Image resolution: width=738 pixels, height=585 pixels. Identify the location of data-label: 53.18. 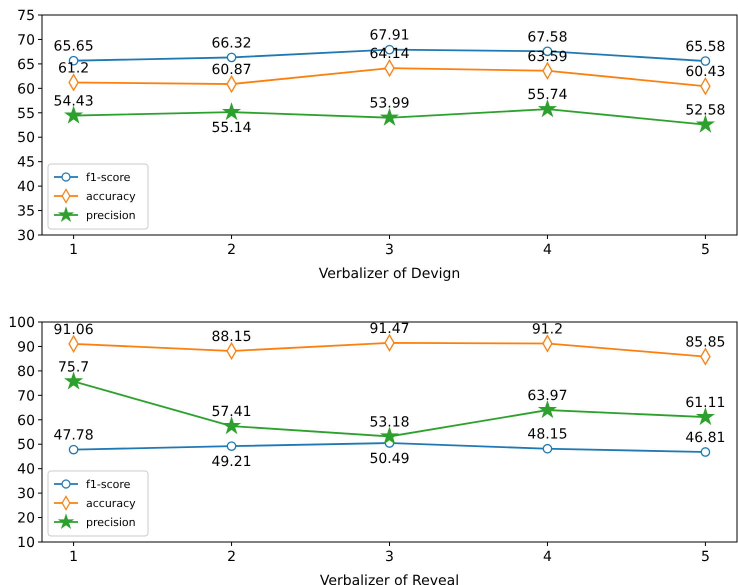
(389, 422).